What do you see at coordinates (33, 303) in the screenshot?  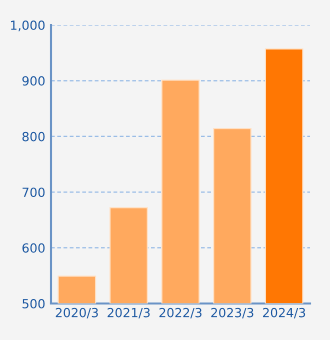 I see `y-tick-label: 500` at bounding box center [33, 303].